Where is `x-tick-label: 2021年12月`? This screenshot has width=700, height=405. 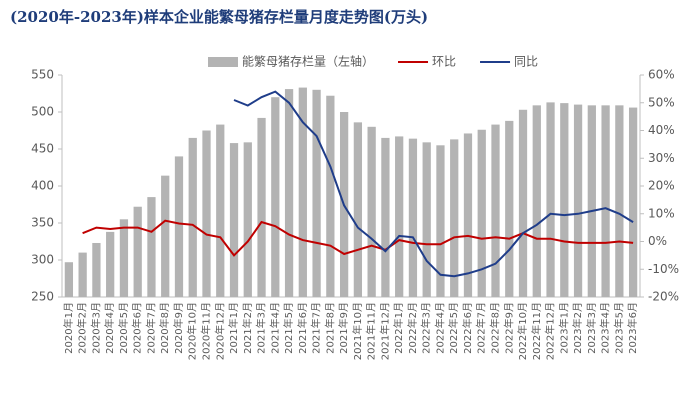
x-tick-label: 2021年12月 is located at coordinates (384, 331).